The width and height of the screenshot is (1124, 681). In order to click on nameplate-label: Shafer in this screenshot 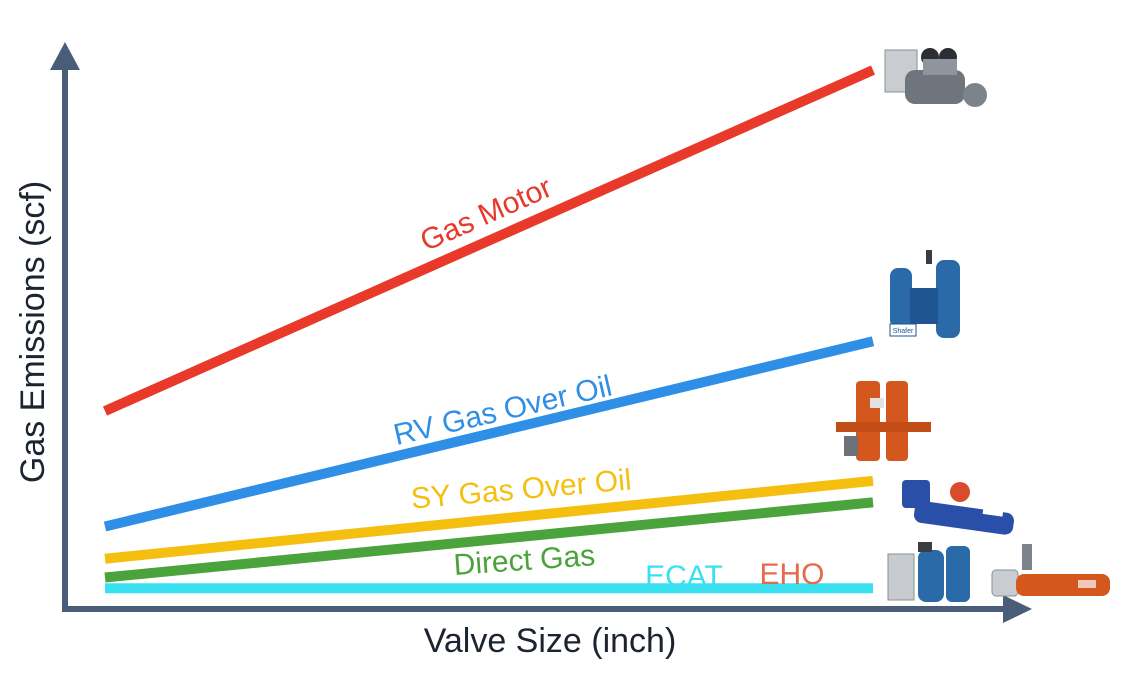, I will do `click(903, 331)`.